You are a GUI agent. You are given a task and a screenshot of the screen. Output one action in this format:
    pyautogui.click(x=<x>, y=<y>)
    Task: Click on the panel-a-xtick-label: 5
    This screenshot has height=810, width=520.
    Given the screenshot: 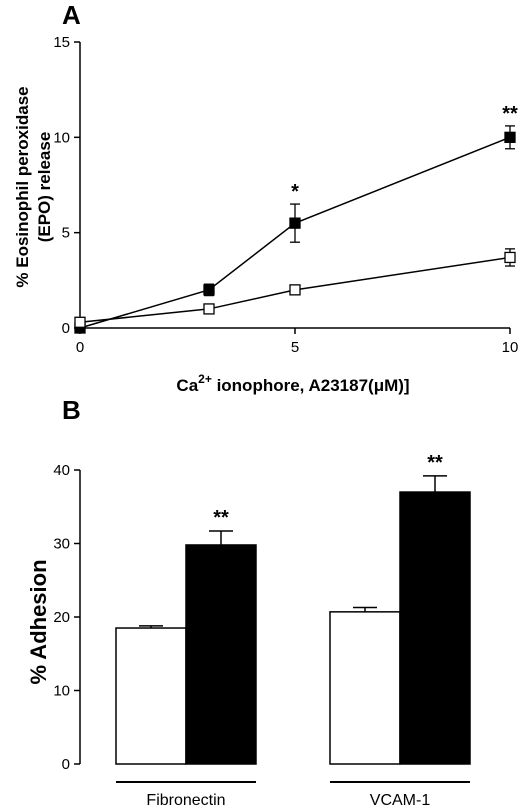 What is the action you would take?
    pyautogui.click(x=295, y=347)
    